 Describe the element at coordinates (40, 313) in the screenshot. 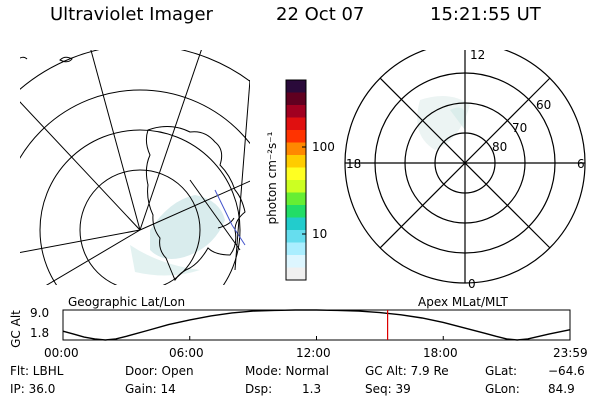

I see `altitude-y-tick-9: 9.0` at that location.